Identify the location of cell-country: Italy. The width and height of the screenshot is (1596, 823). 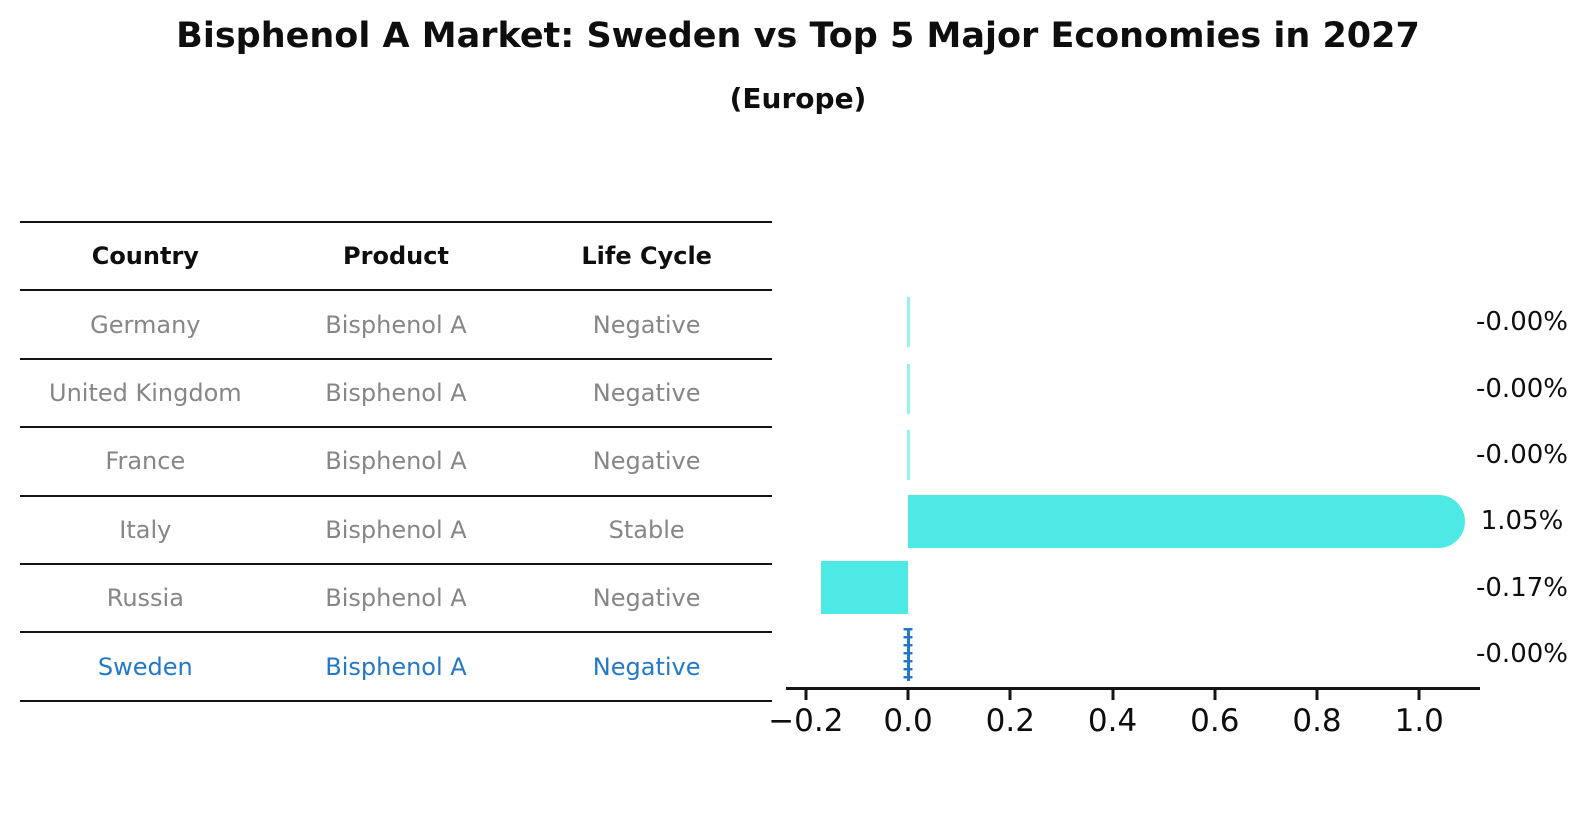
(145, 529).